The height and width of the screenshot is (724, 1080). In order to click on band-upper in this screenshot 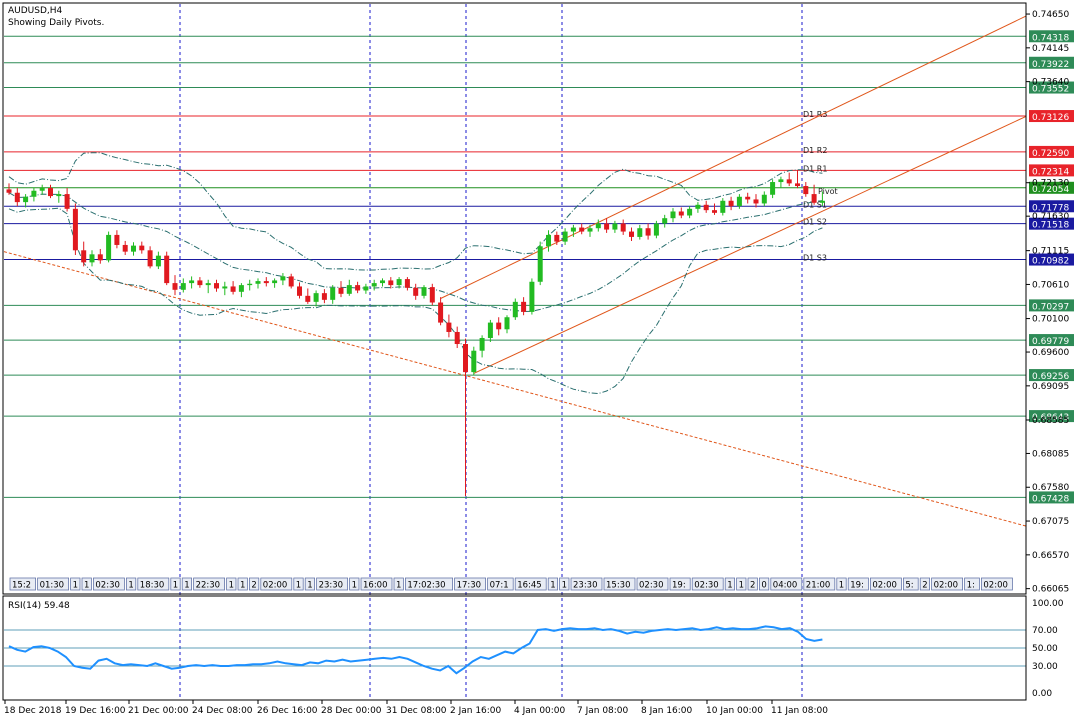, I will do `click(415, 211)`.